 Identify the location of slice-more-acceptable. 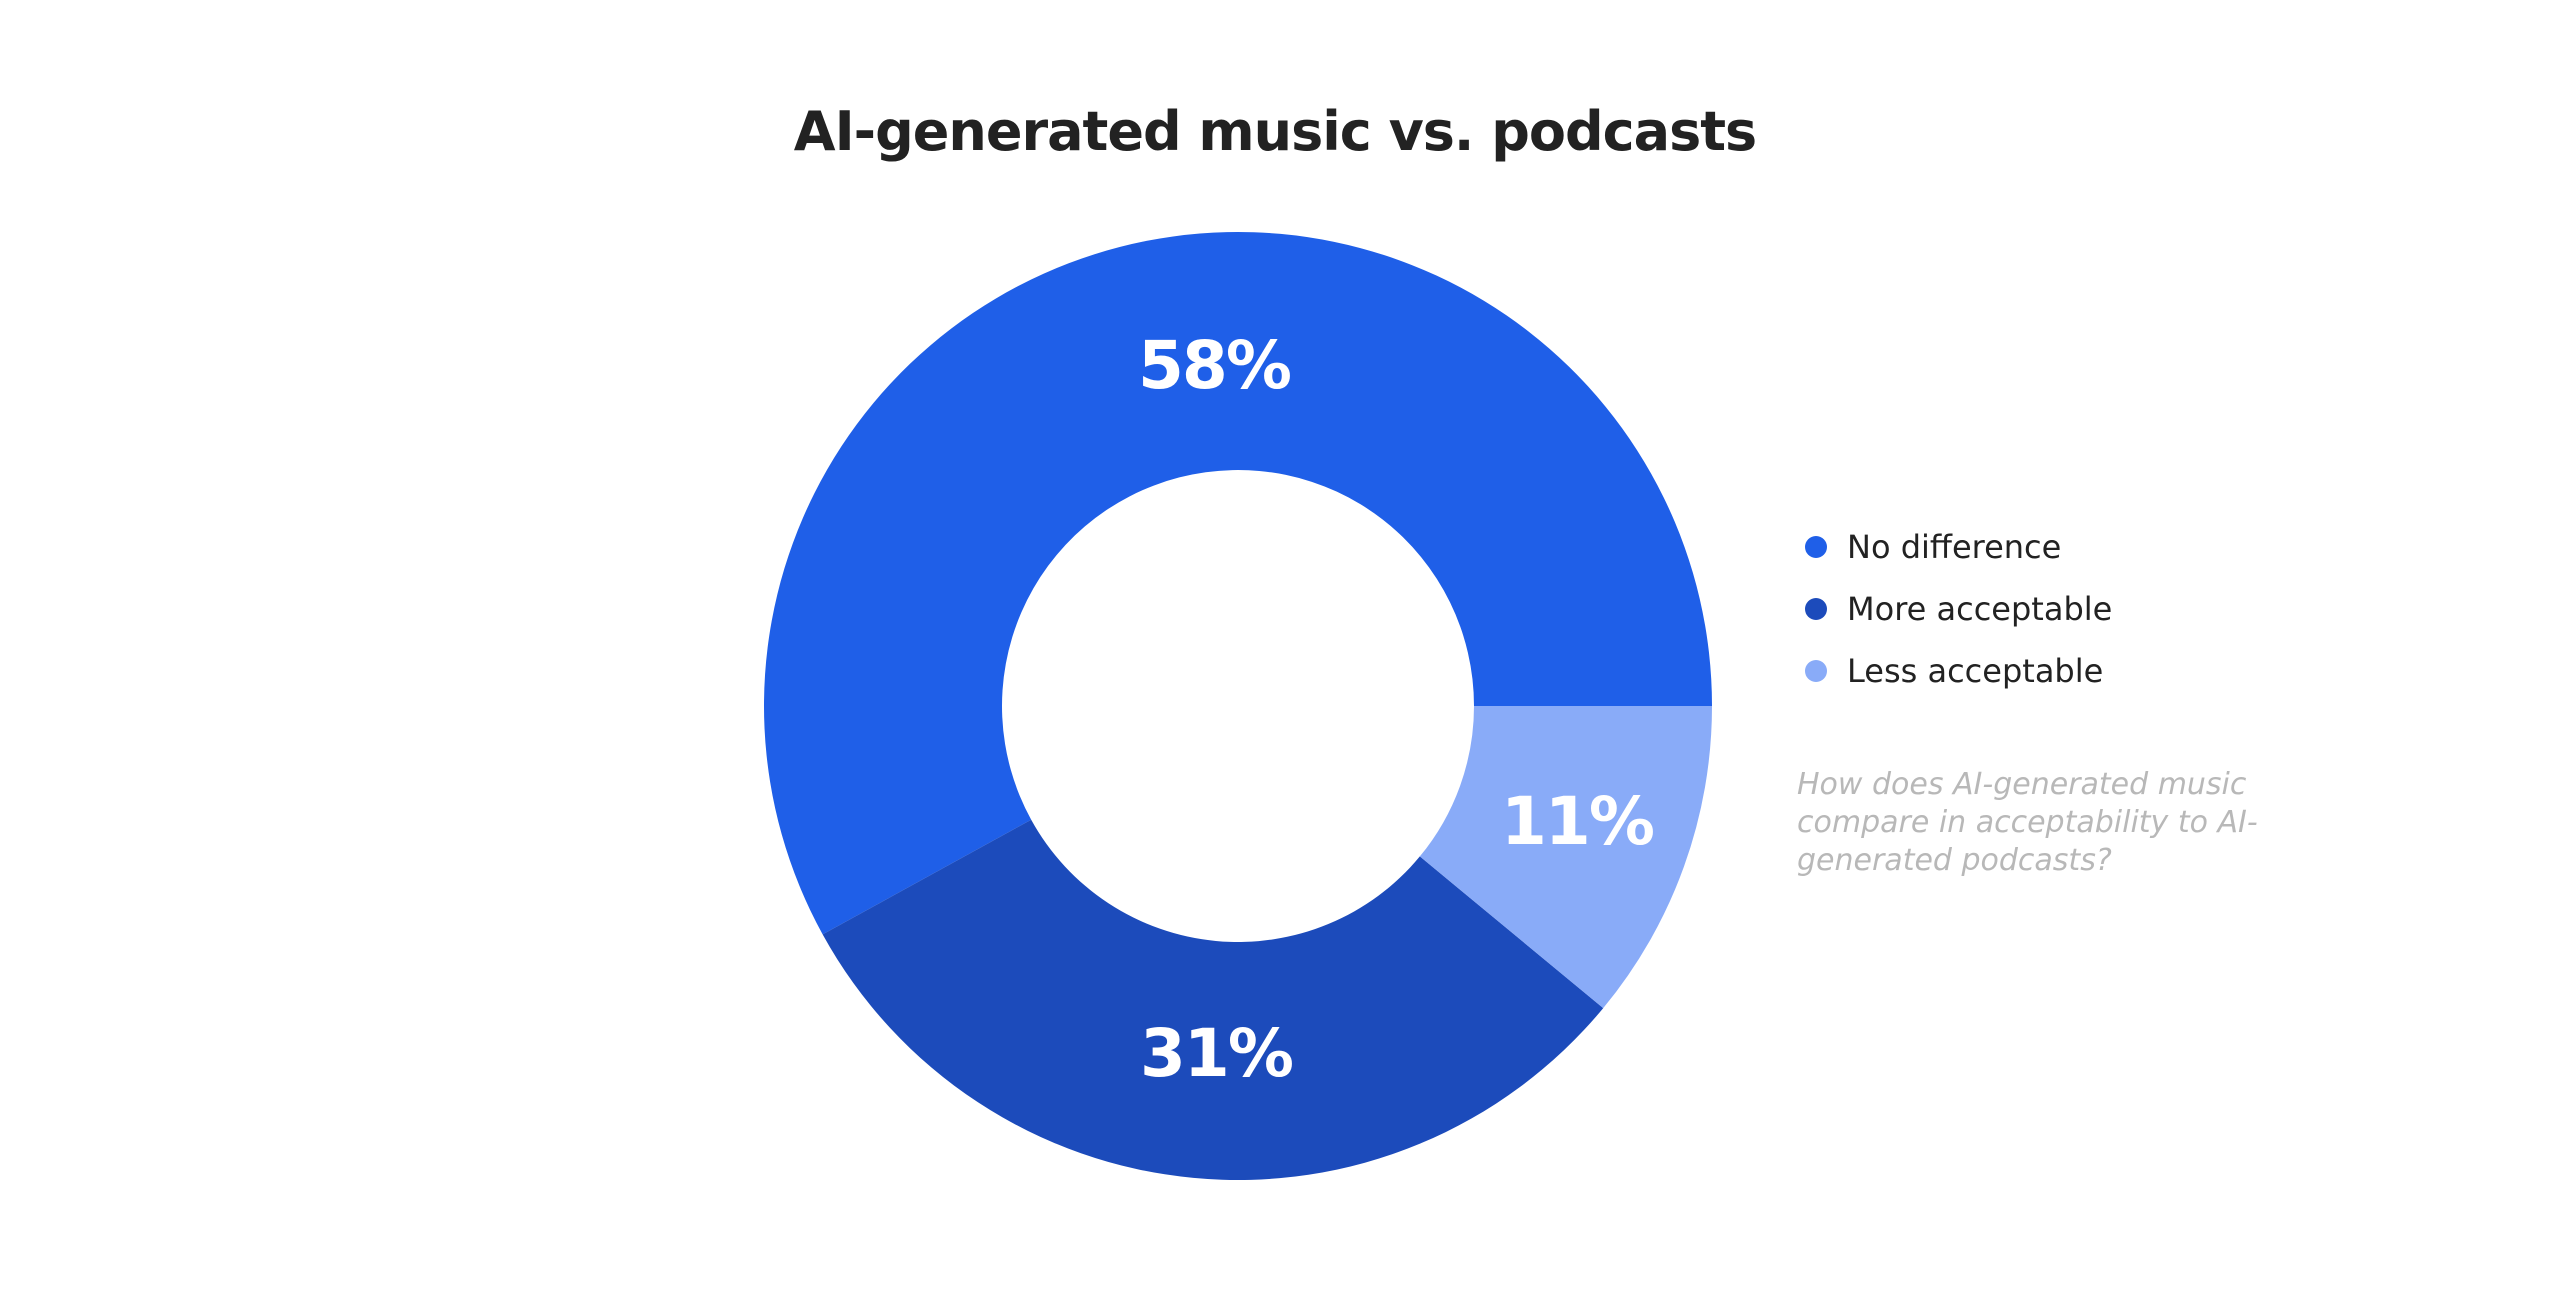
(1213, 999).